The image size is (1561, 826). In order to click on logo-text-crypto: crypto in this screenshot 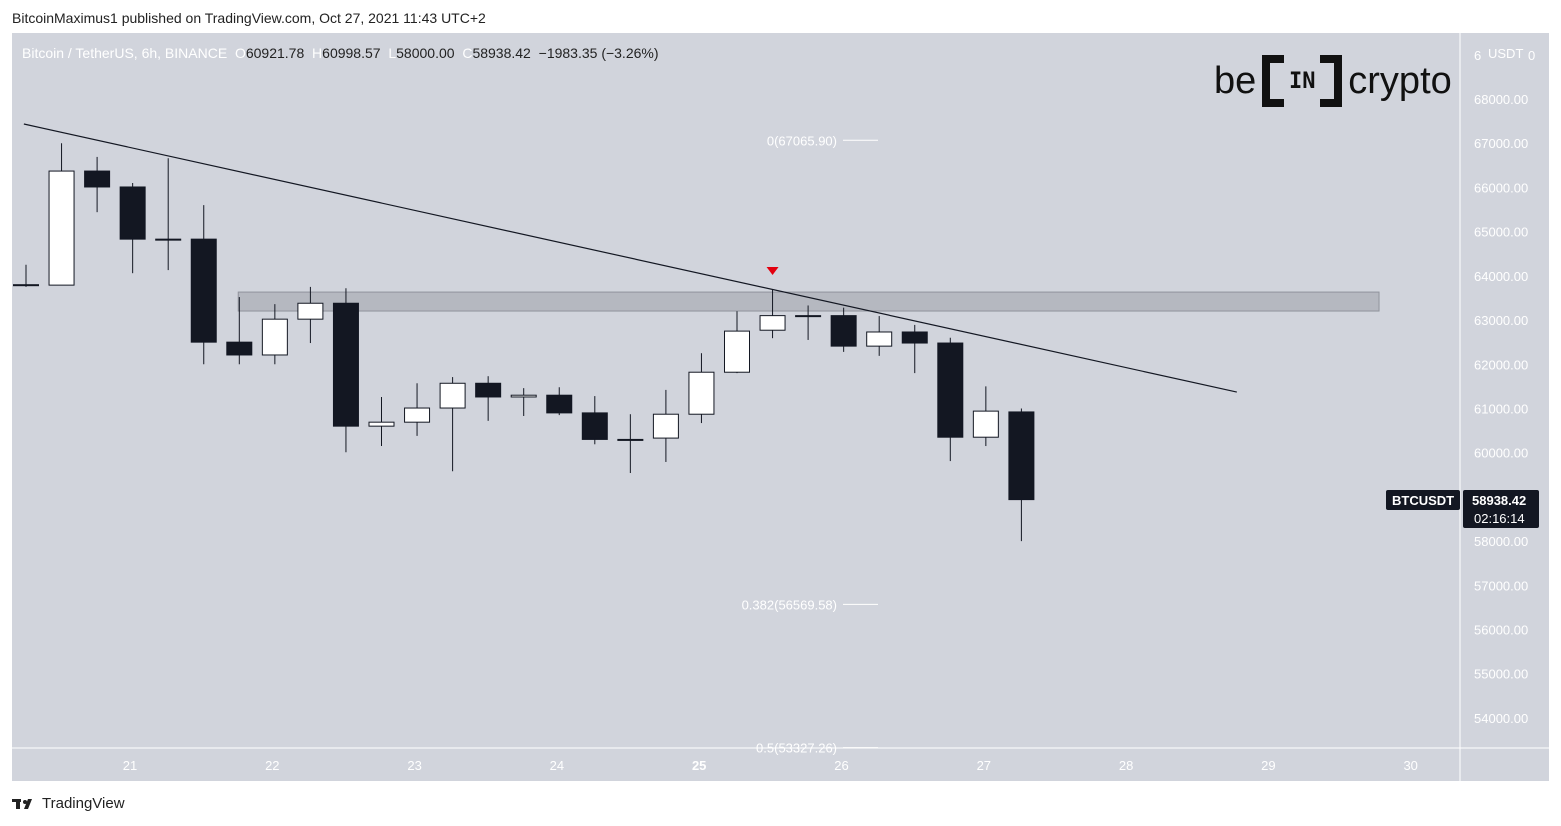, I will do `click(1400, 80)`.